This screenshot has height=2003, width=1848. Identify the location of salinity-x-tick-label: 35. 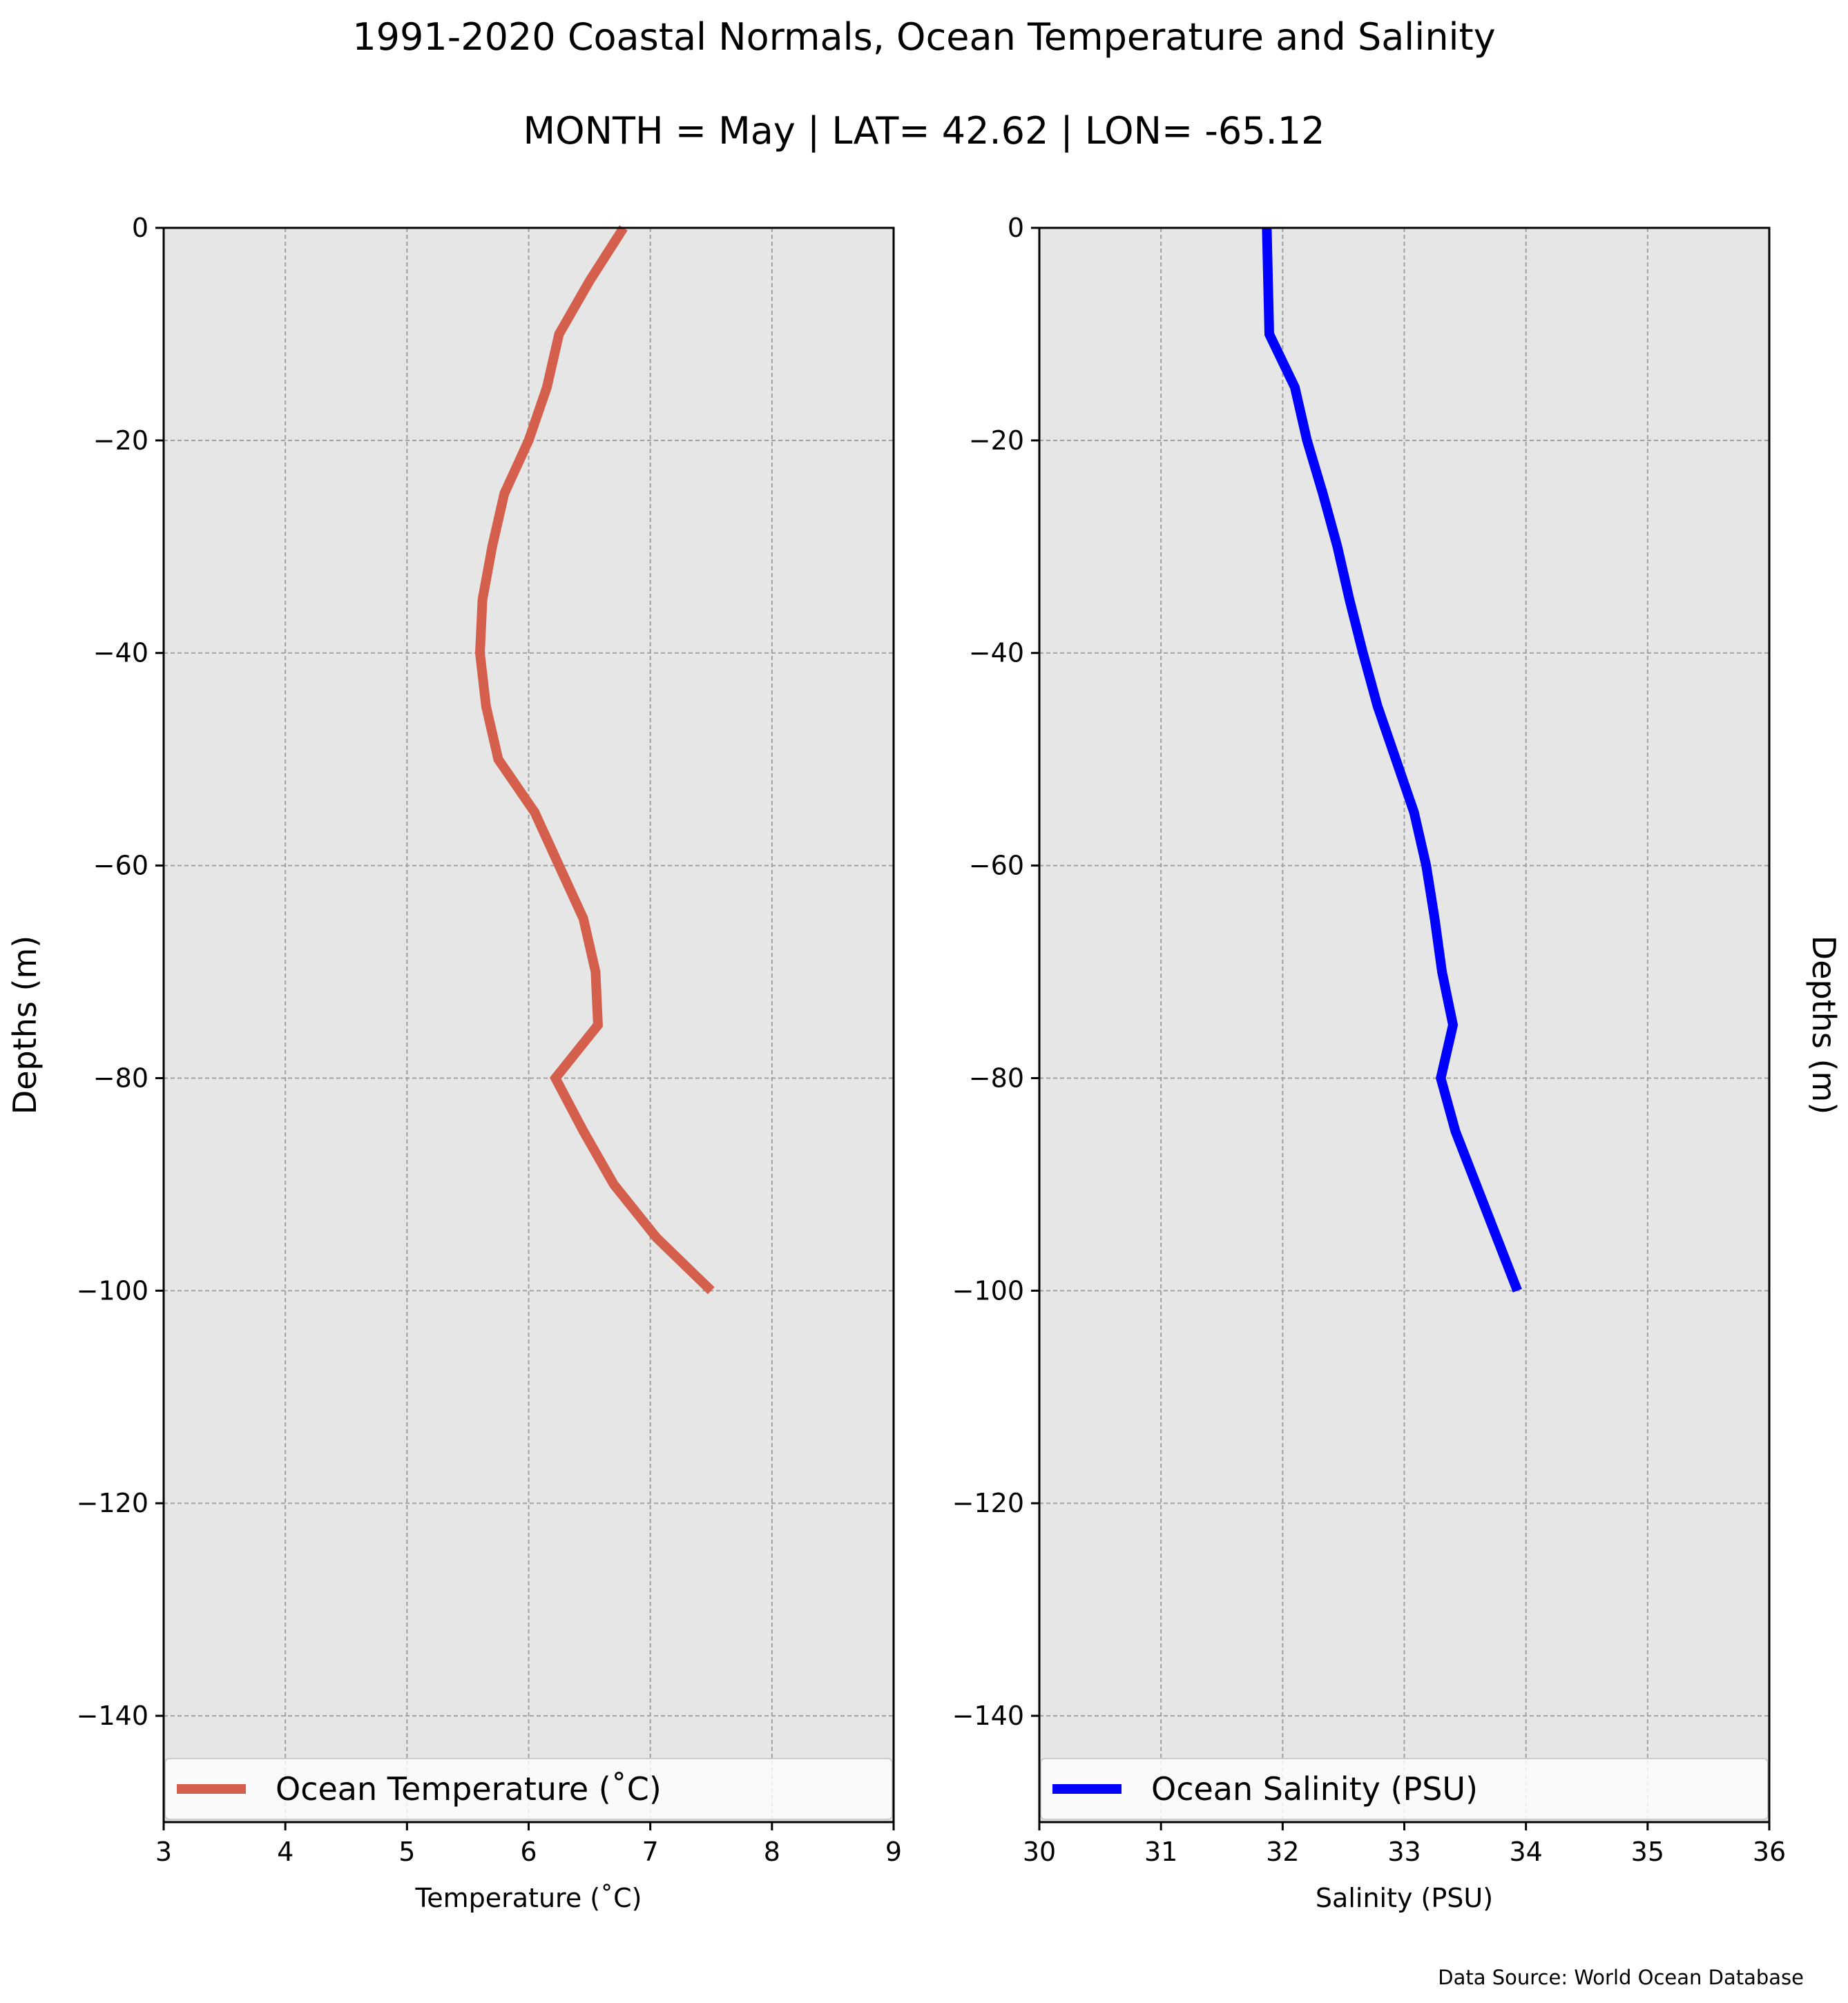
(1647, 1852).